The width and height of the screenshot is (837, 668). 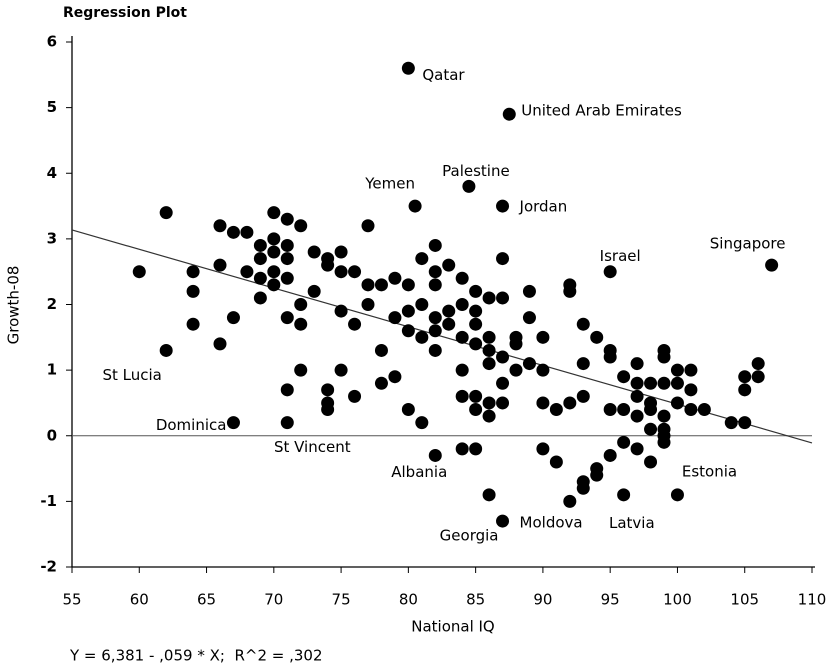 I want to click on y-tick-label: 0, so click(x=52, y=435).